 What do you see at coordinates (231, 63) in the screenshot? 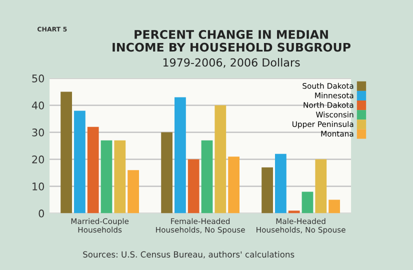
I see `chart-subtitle: 1979-2006, 2006 Dollars` at bounding box center [231, 63].